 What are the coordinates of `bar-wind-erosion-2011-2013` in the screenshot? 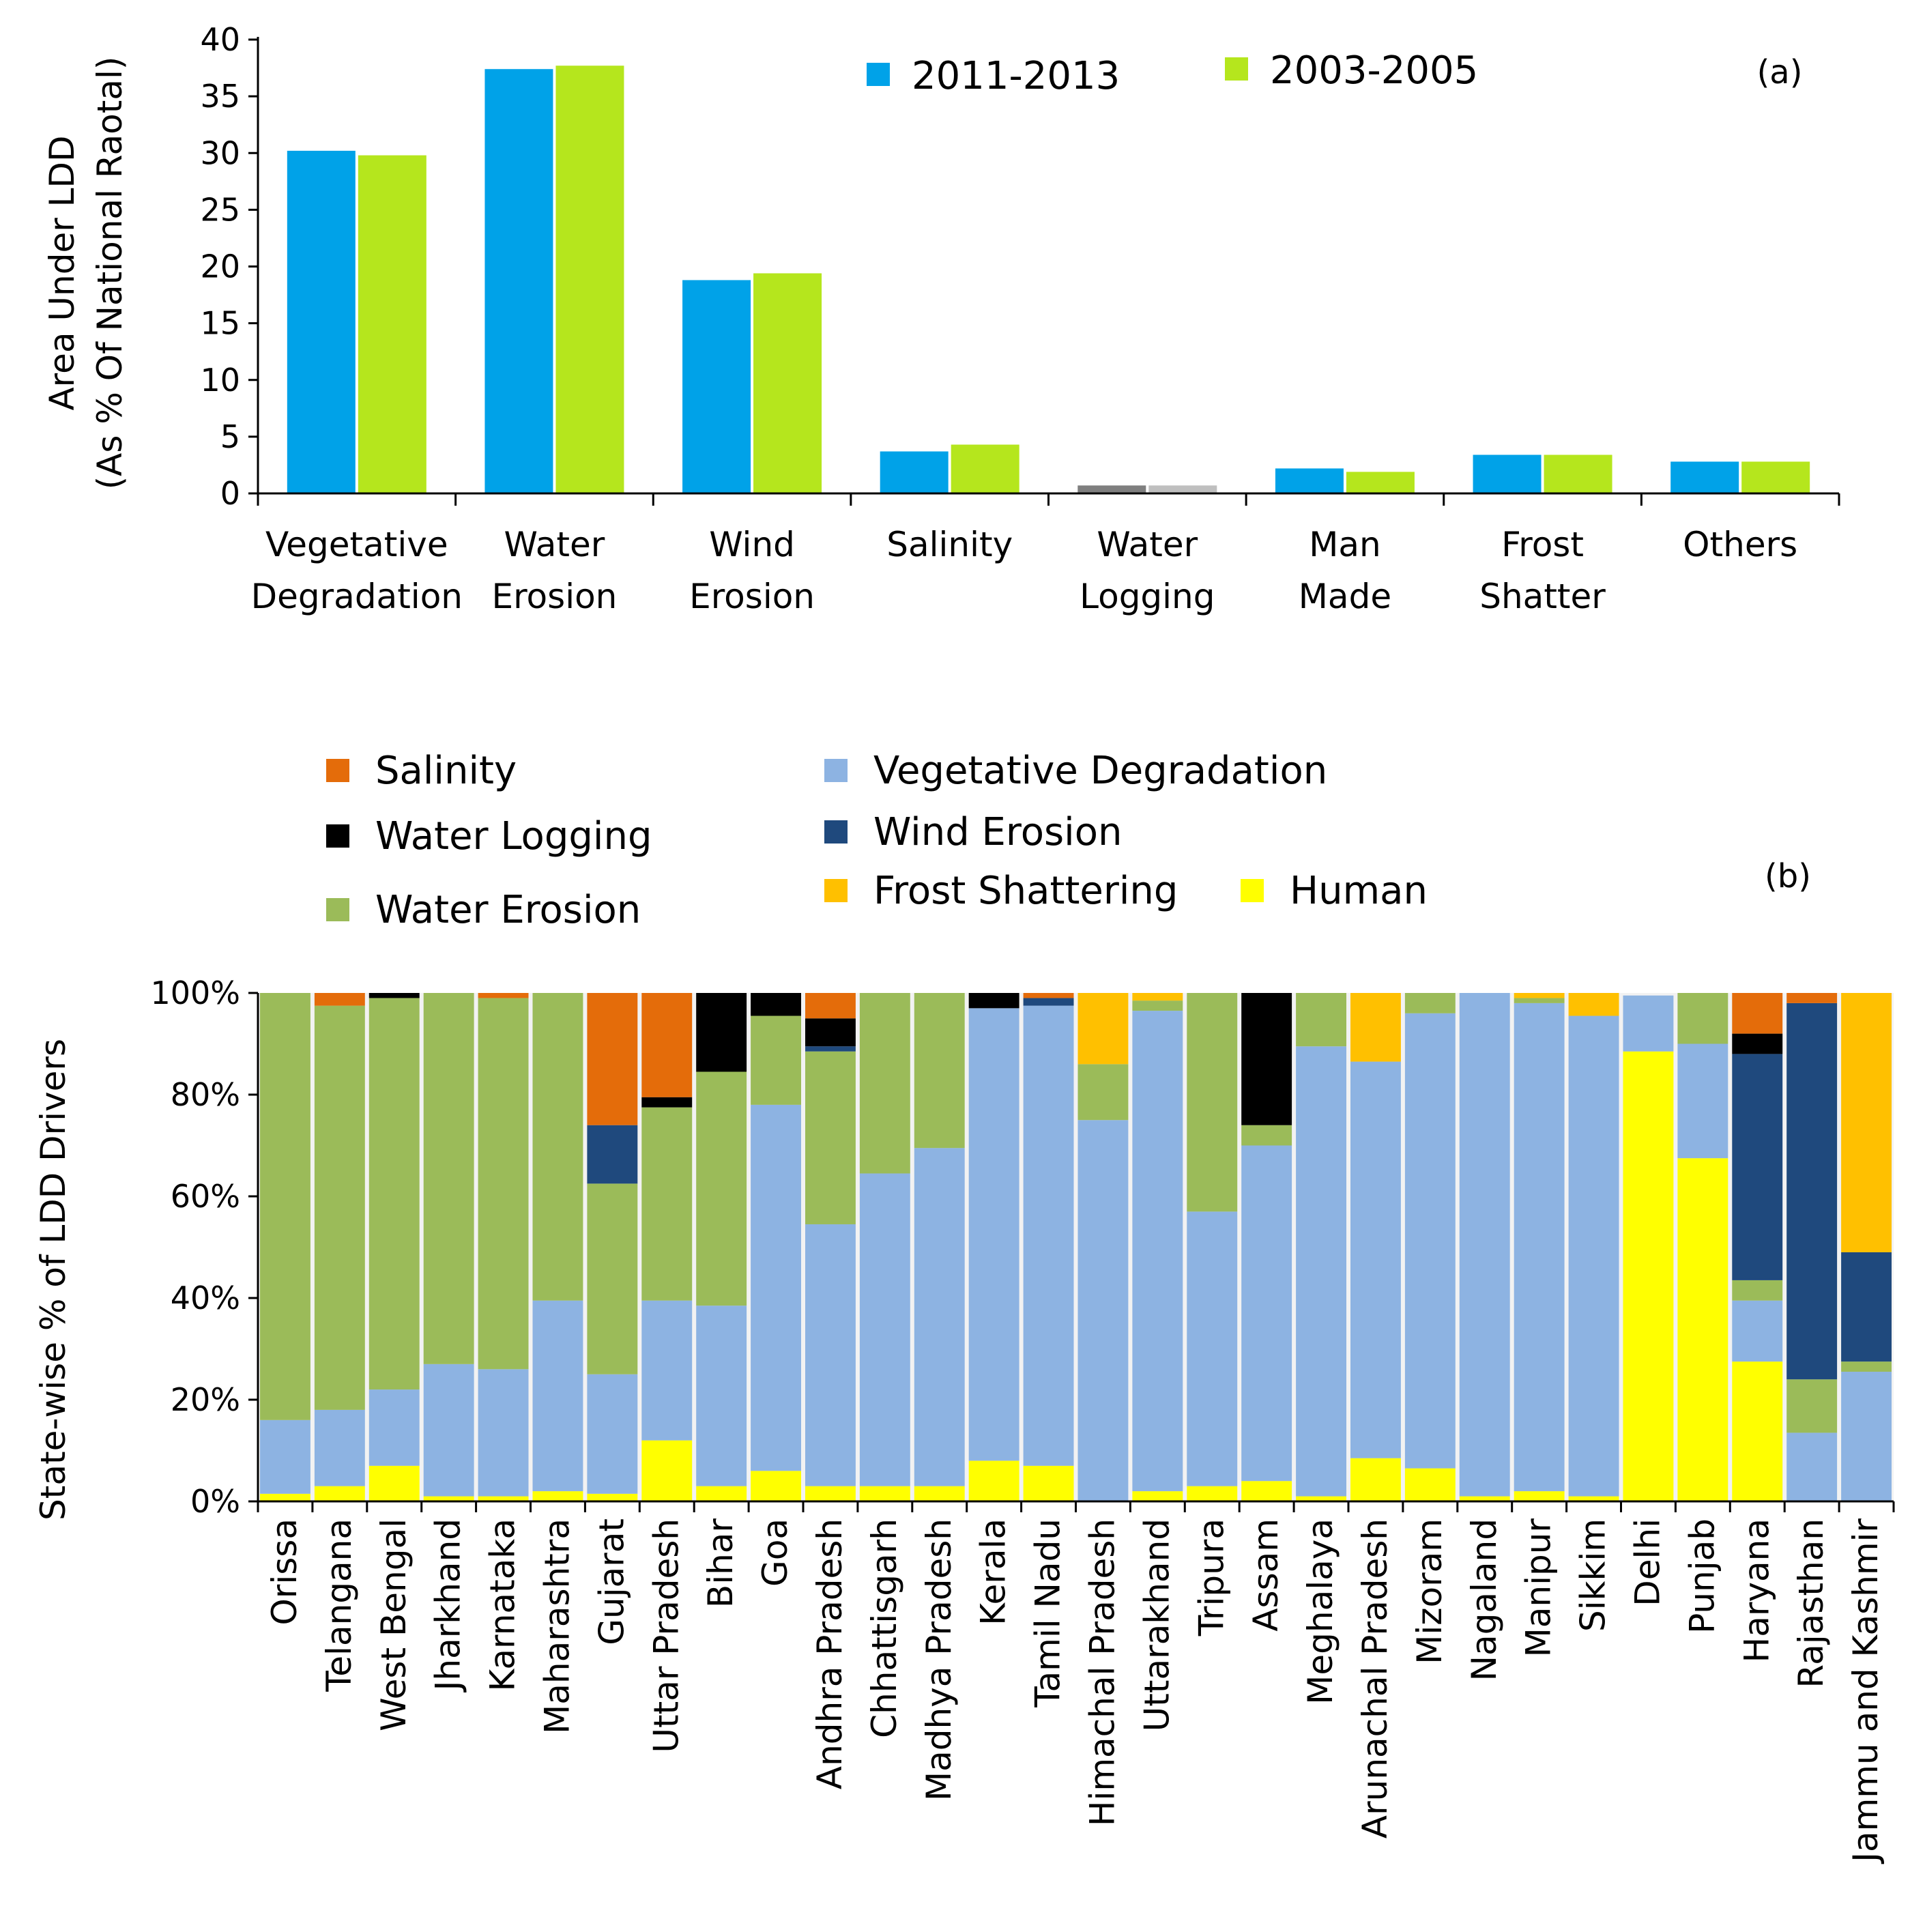 It's located at (716, 386).